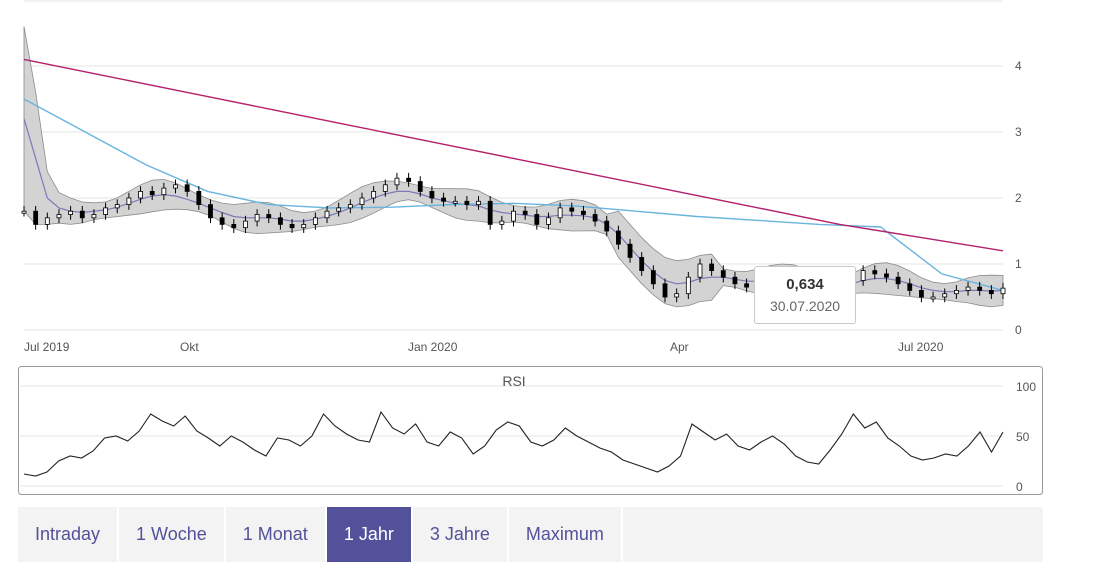 The height and width of the screenshot is (562, 1097). I want to click on tooltip-value: 0,634, so click(805, 284).